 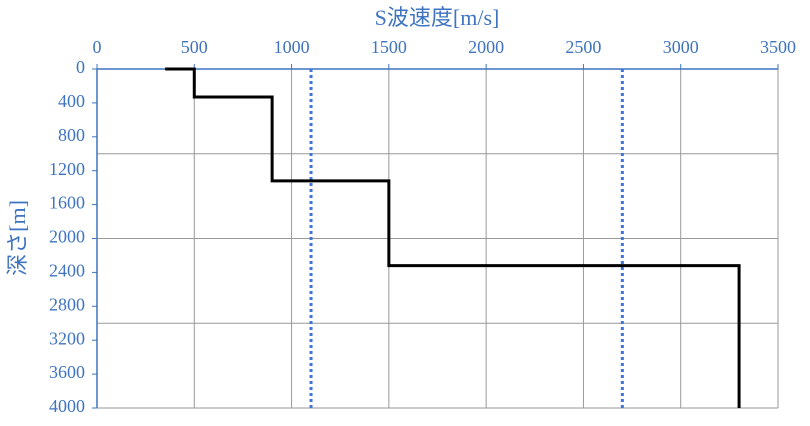 What do you see at coordinates (80, 67) in the screenshot?
I see `y-tick-label: 0` at bounding box center [80, 67].